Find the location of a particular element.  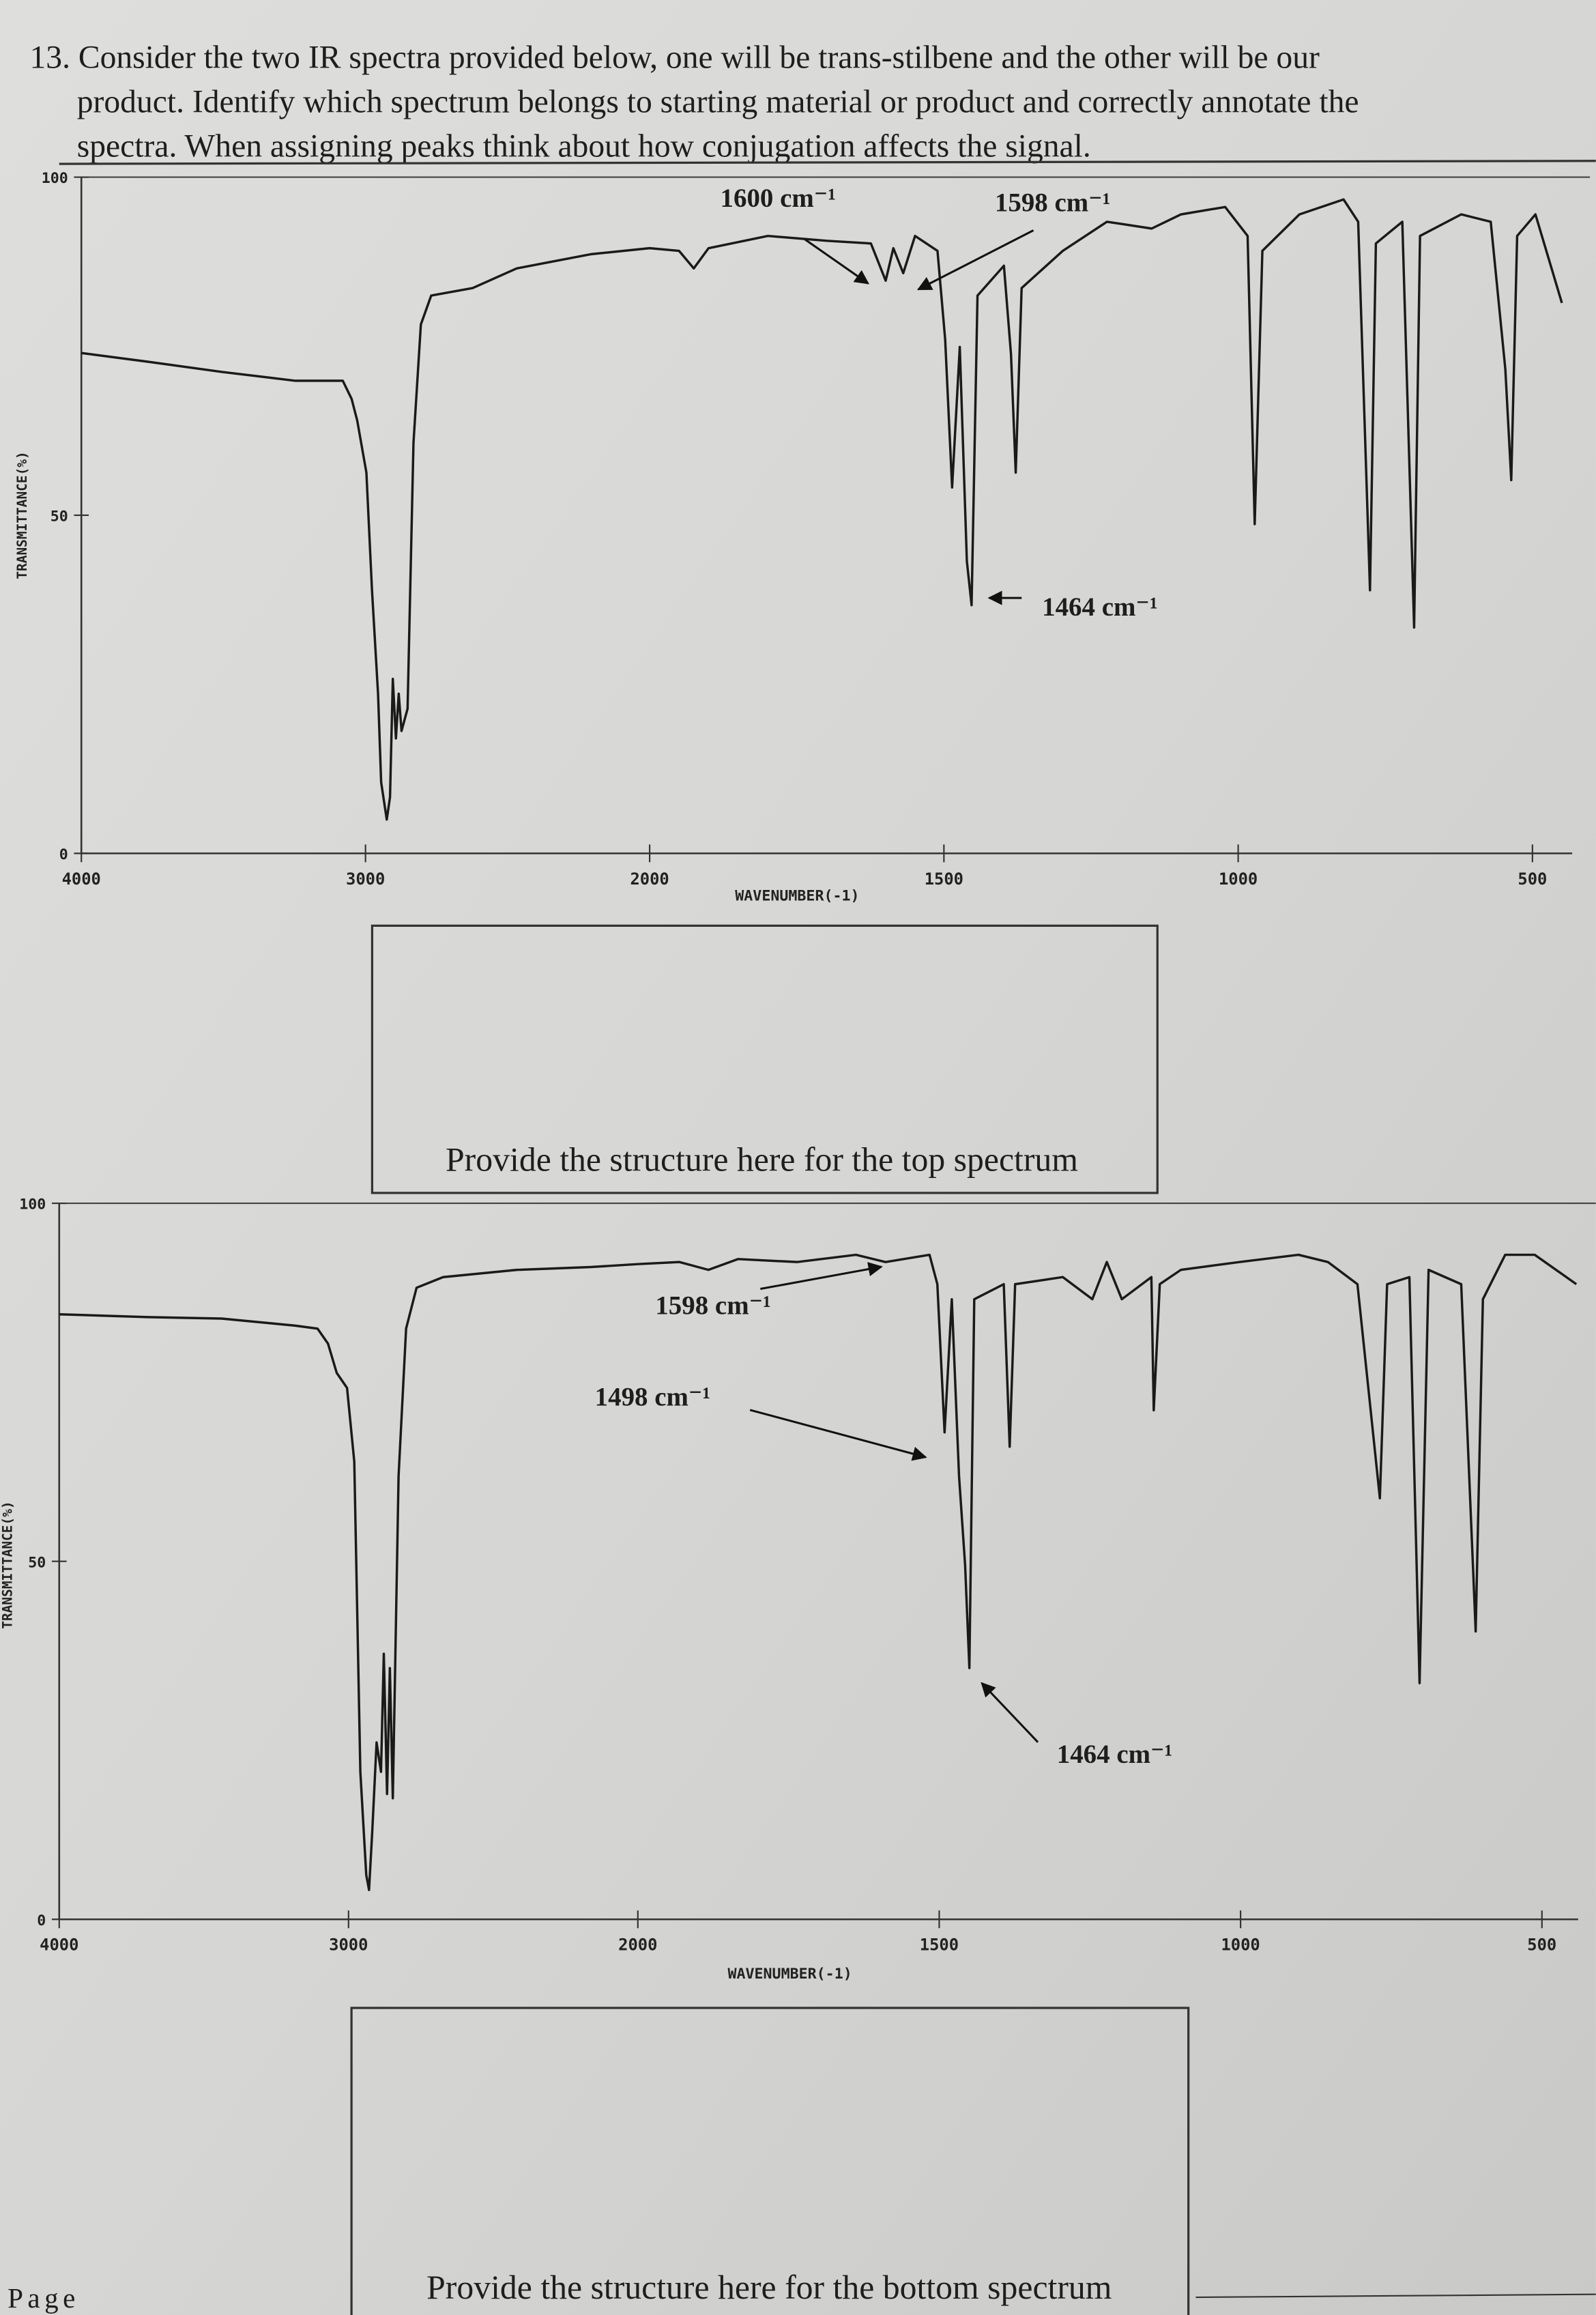

peak-annotation: 1600 cm⁻¹ is located at coordinates (779, 198).